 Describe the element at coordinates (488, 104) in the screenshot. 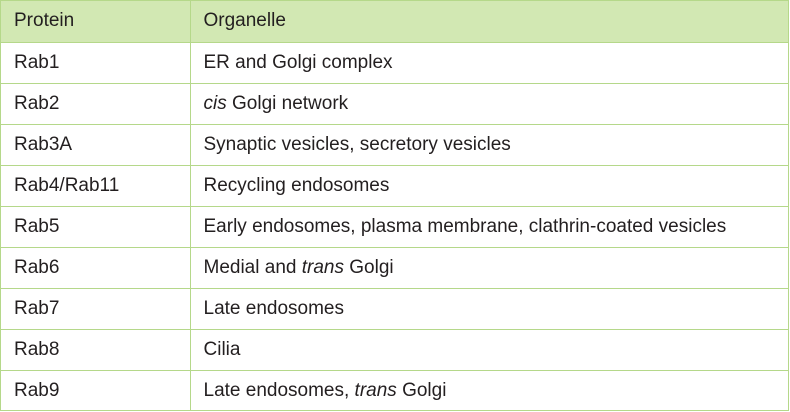

I see `cell-organelle: cis Golgi network` at that location.